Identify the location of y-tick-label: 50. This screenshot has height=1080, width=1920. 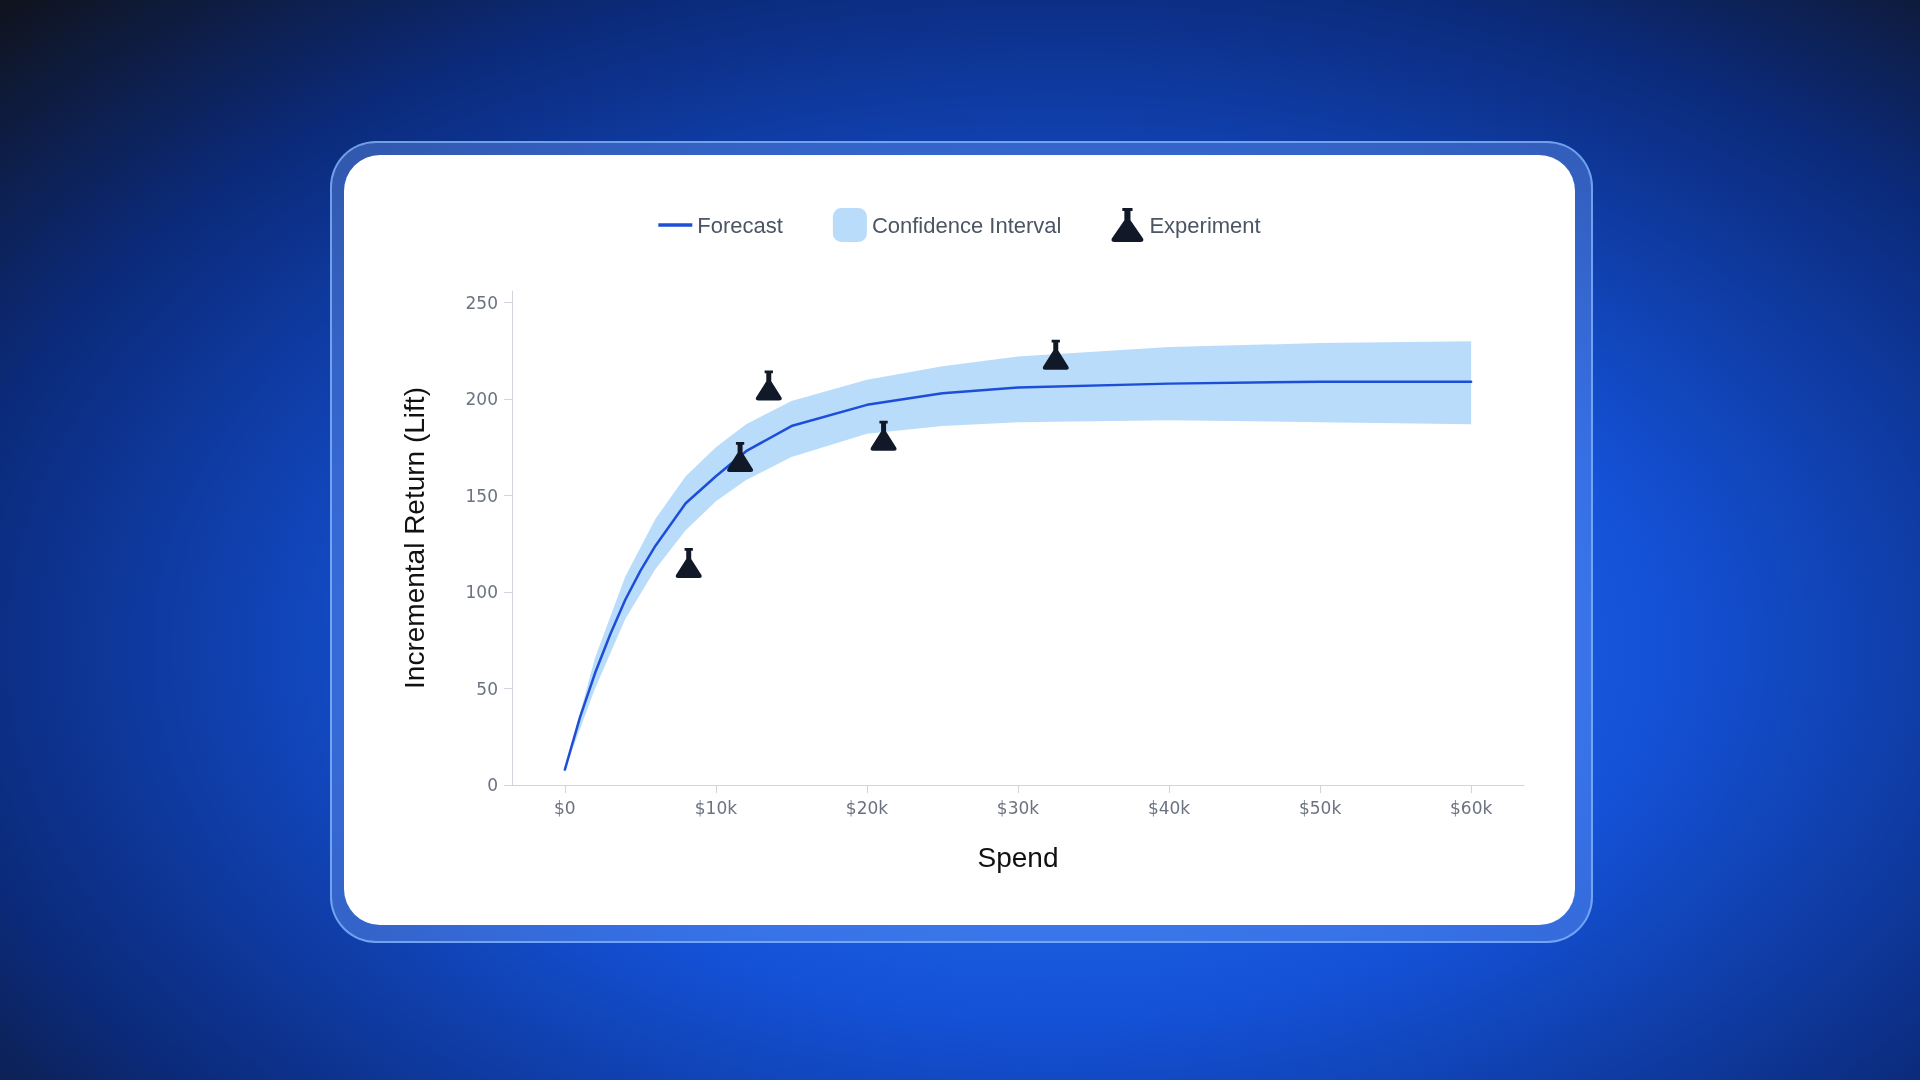
(487, 688).